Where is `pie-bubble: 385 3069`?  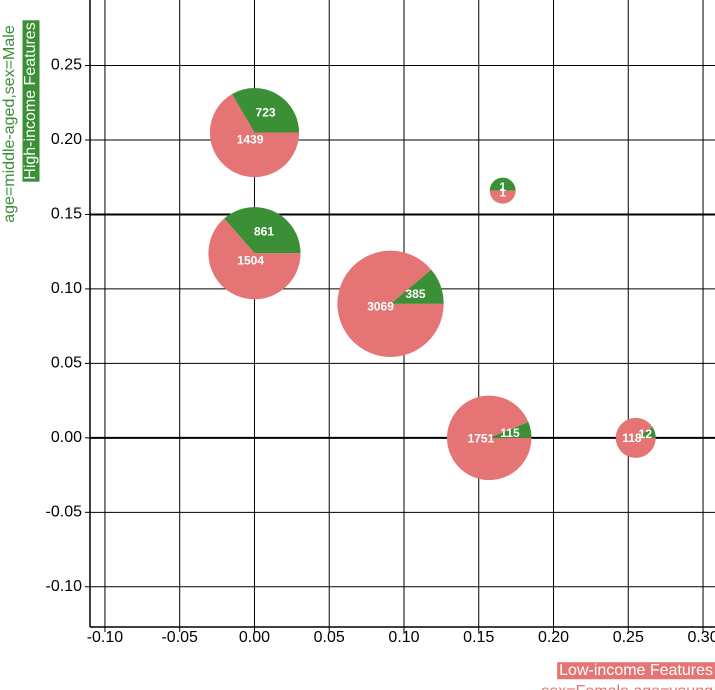
pie-bubble: 385 3069 is located at coordinates (390, 303).